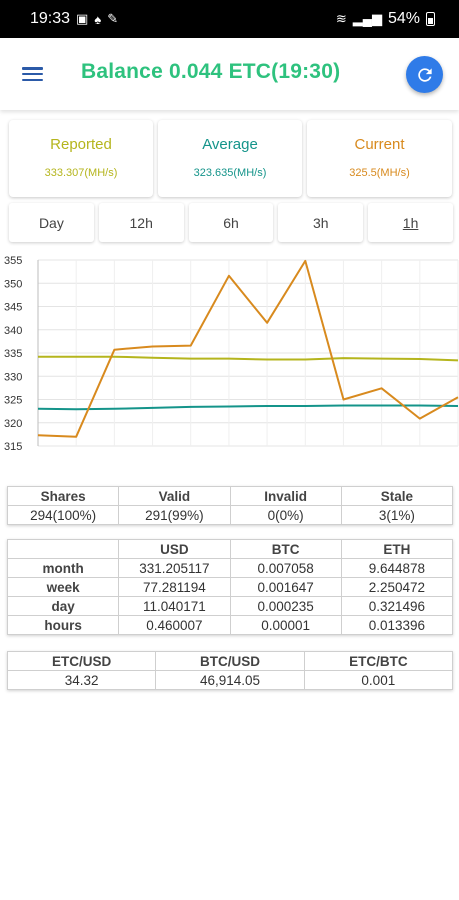 The width and height of the screenshot is (459, 900). I want to click on usd-value: 11.040171, so click(174, 606).